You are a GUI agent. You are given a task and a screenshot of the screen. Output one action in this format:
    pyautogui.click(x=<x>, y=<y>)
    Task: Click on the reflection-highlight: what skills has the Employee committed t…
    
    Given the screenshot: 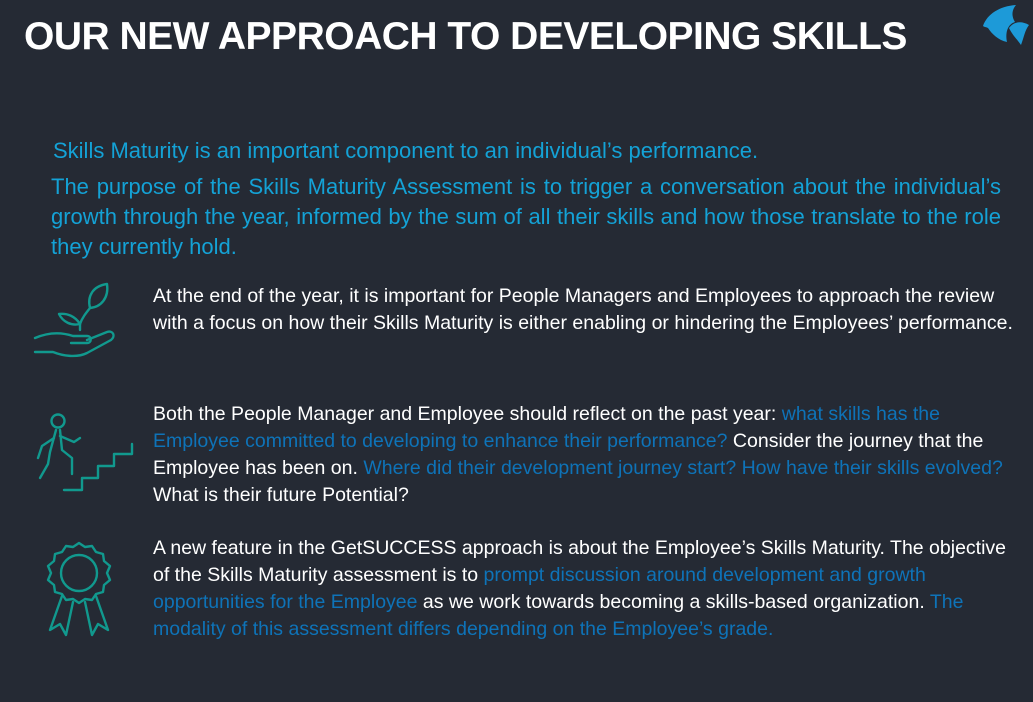 What is the action you would take?
    pyautogui.click(x=546, y=427)
    